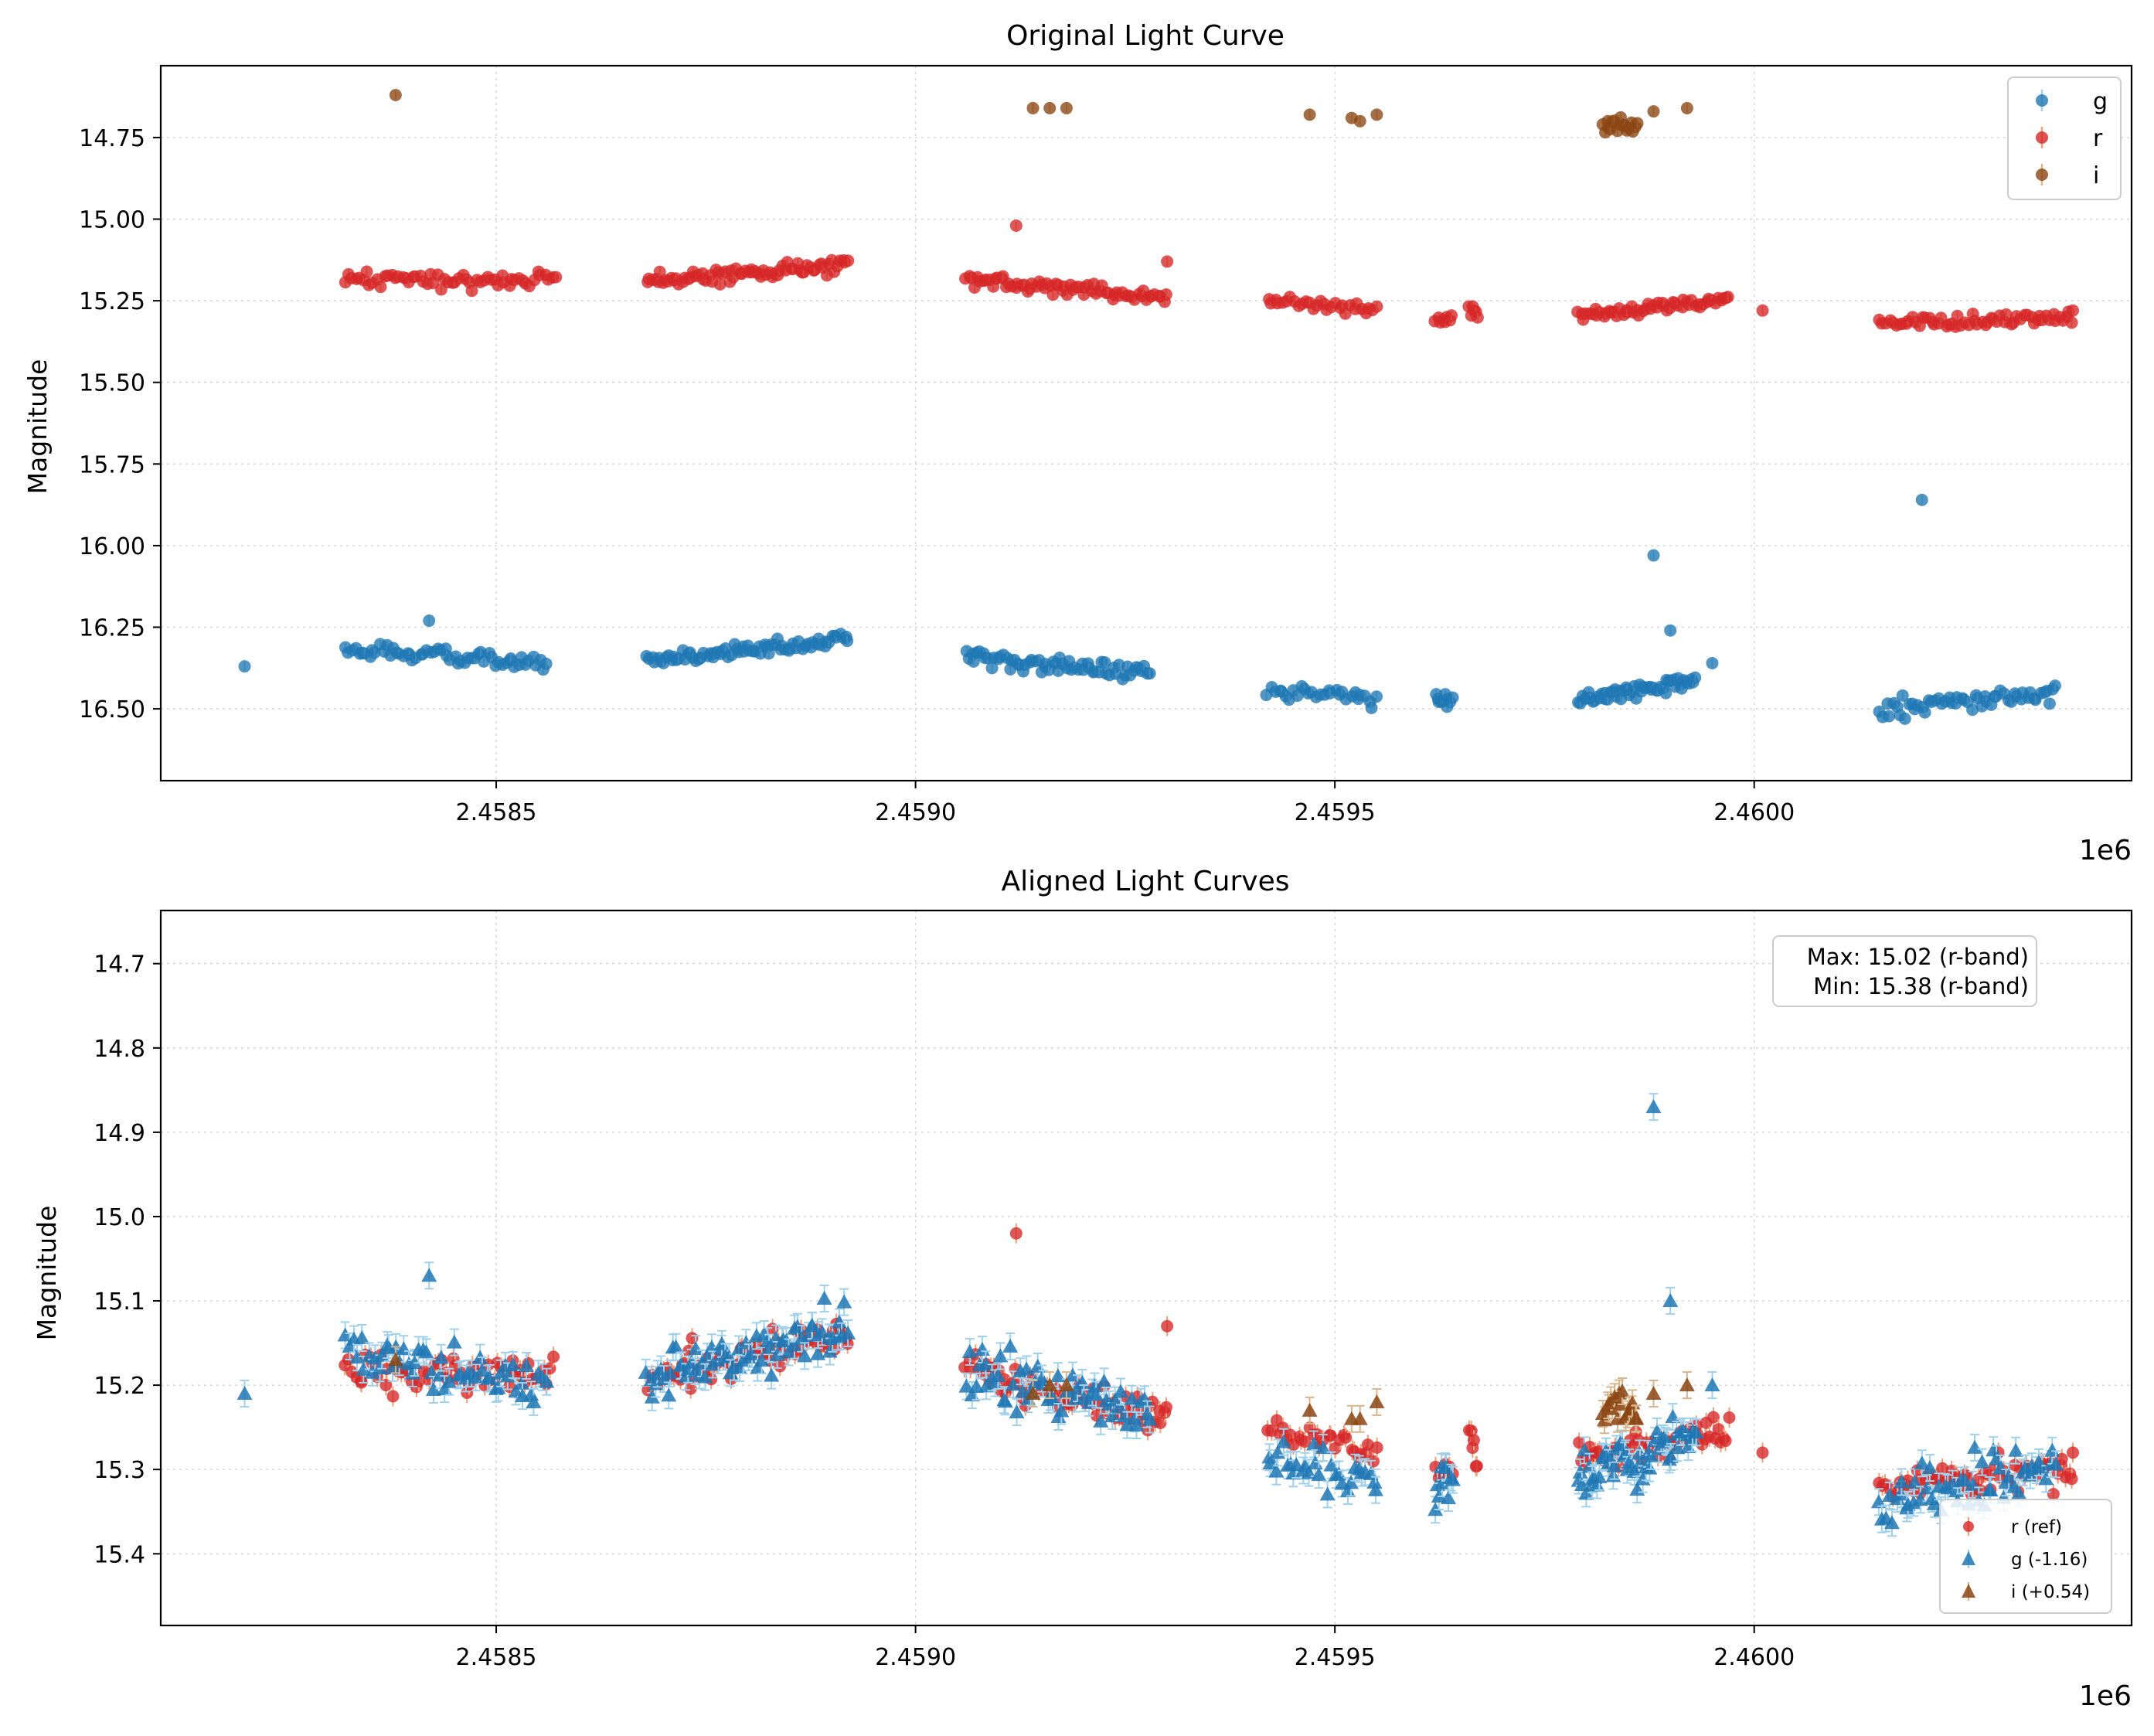 The width and height of the screenshot is (2154, 1736). Describe the element at coordinates (119, 1387) in the screenshot. I see `y-tick-label: 15.2` at that location.